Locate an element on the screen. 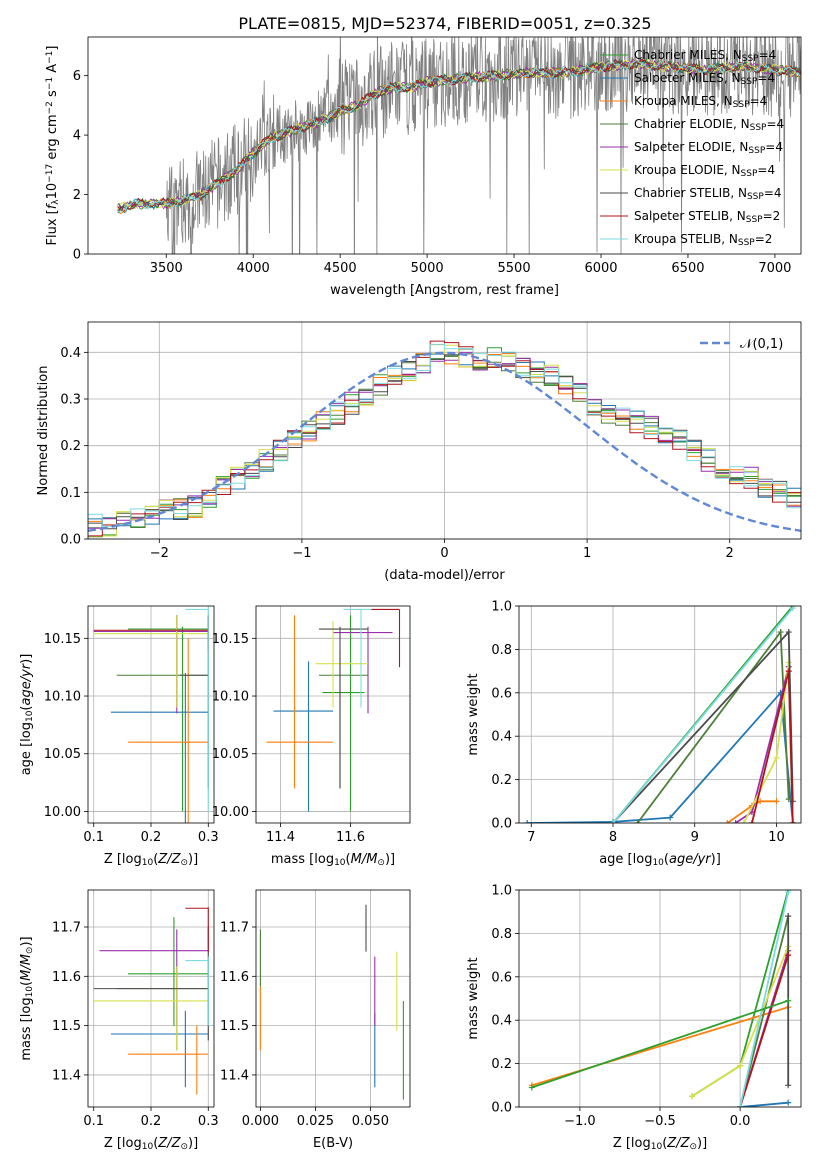 This screenshot has height=1170, width=819. x-tick-label: 8 is located at coordinates (613, 837).